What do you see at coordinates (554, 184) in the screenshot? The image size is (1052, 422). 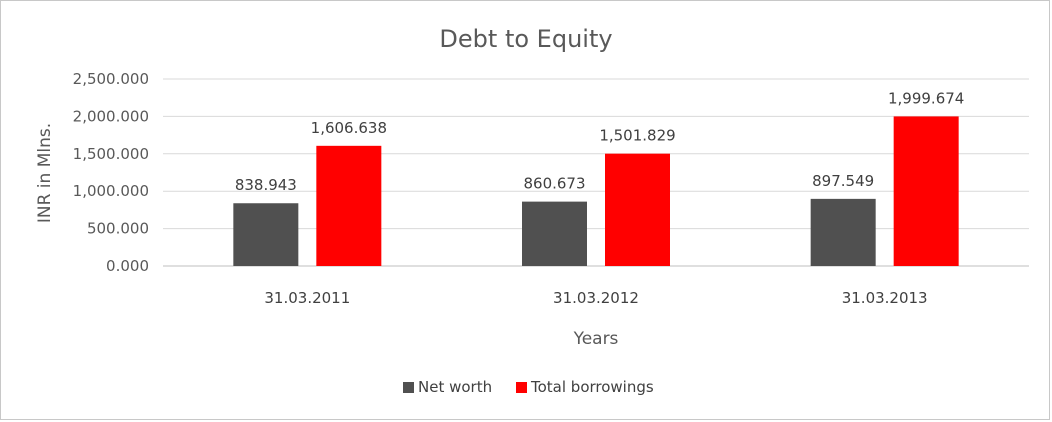 I see `data-label: 860.673` at bounding box center [554, 184].